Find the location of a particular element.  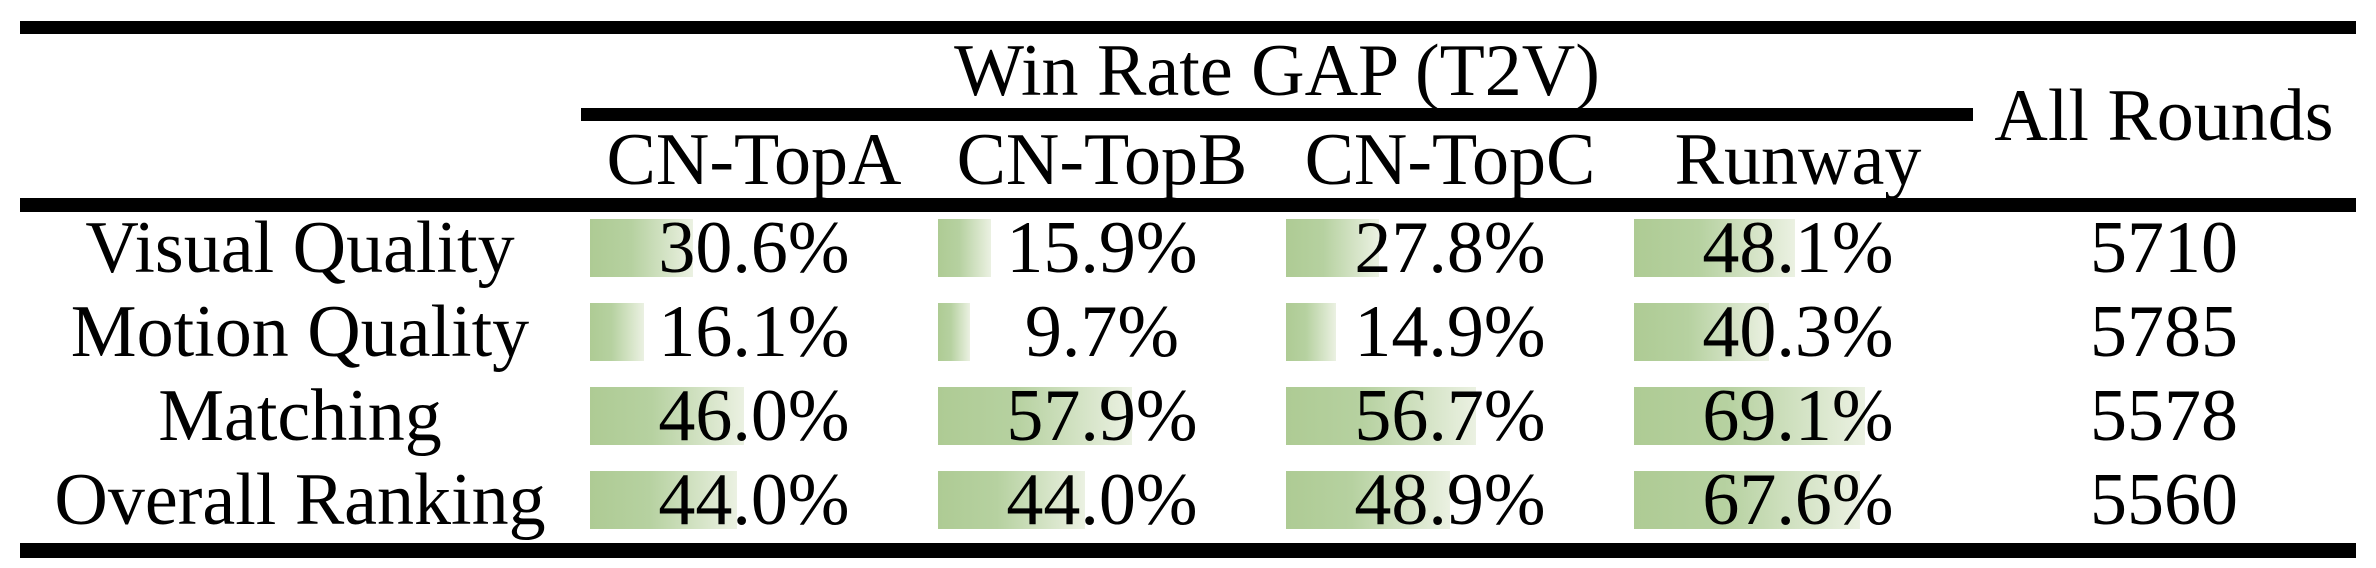

all-rounds-value: 5560 is located at coordinates (2164, 500).